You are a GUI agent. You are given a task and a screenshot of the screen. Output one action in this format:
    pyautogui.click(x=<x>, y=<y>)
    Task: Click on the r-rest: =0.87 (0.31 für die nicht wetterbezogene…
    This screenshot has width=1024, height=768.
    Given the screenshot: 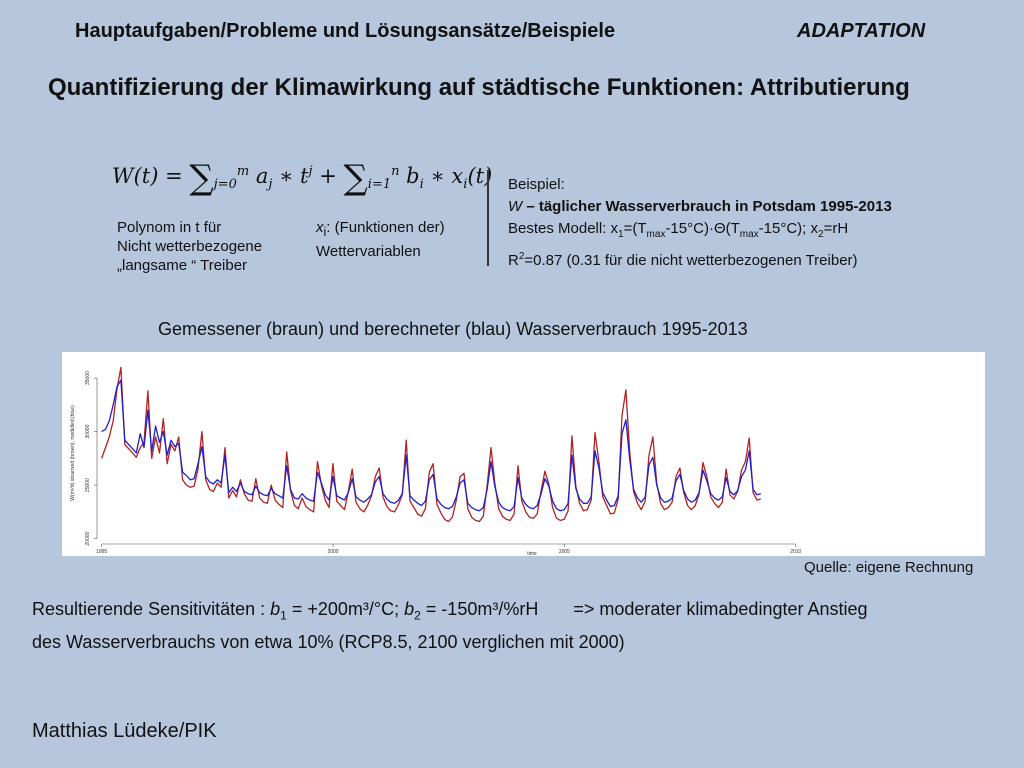 What is the action you would take?
    pyautogui.click(x=691, y=260)
    